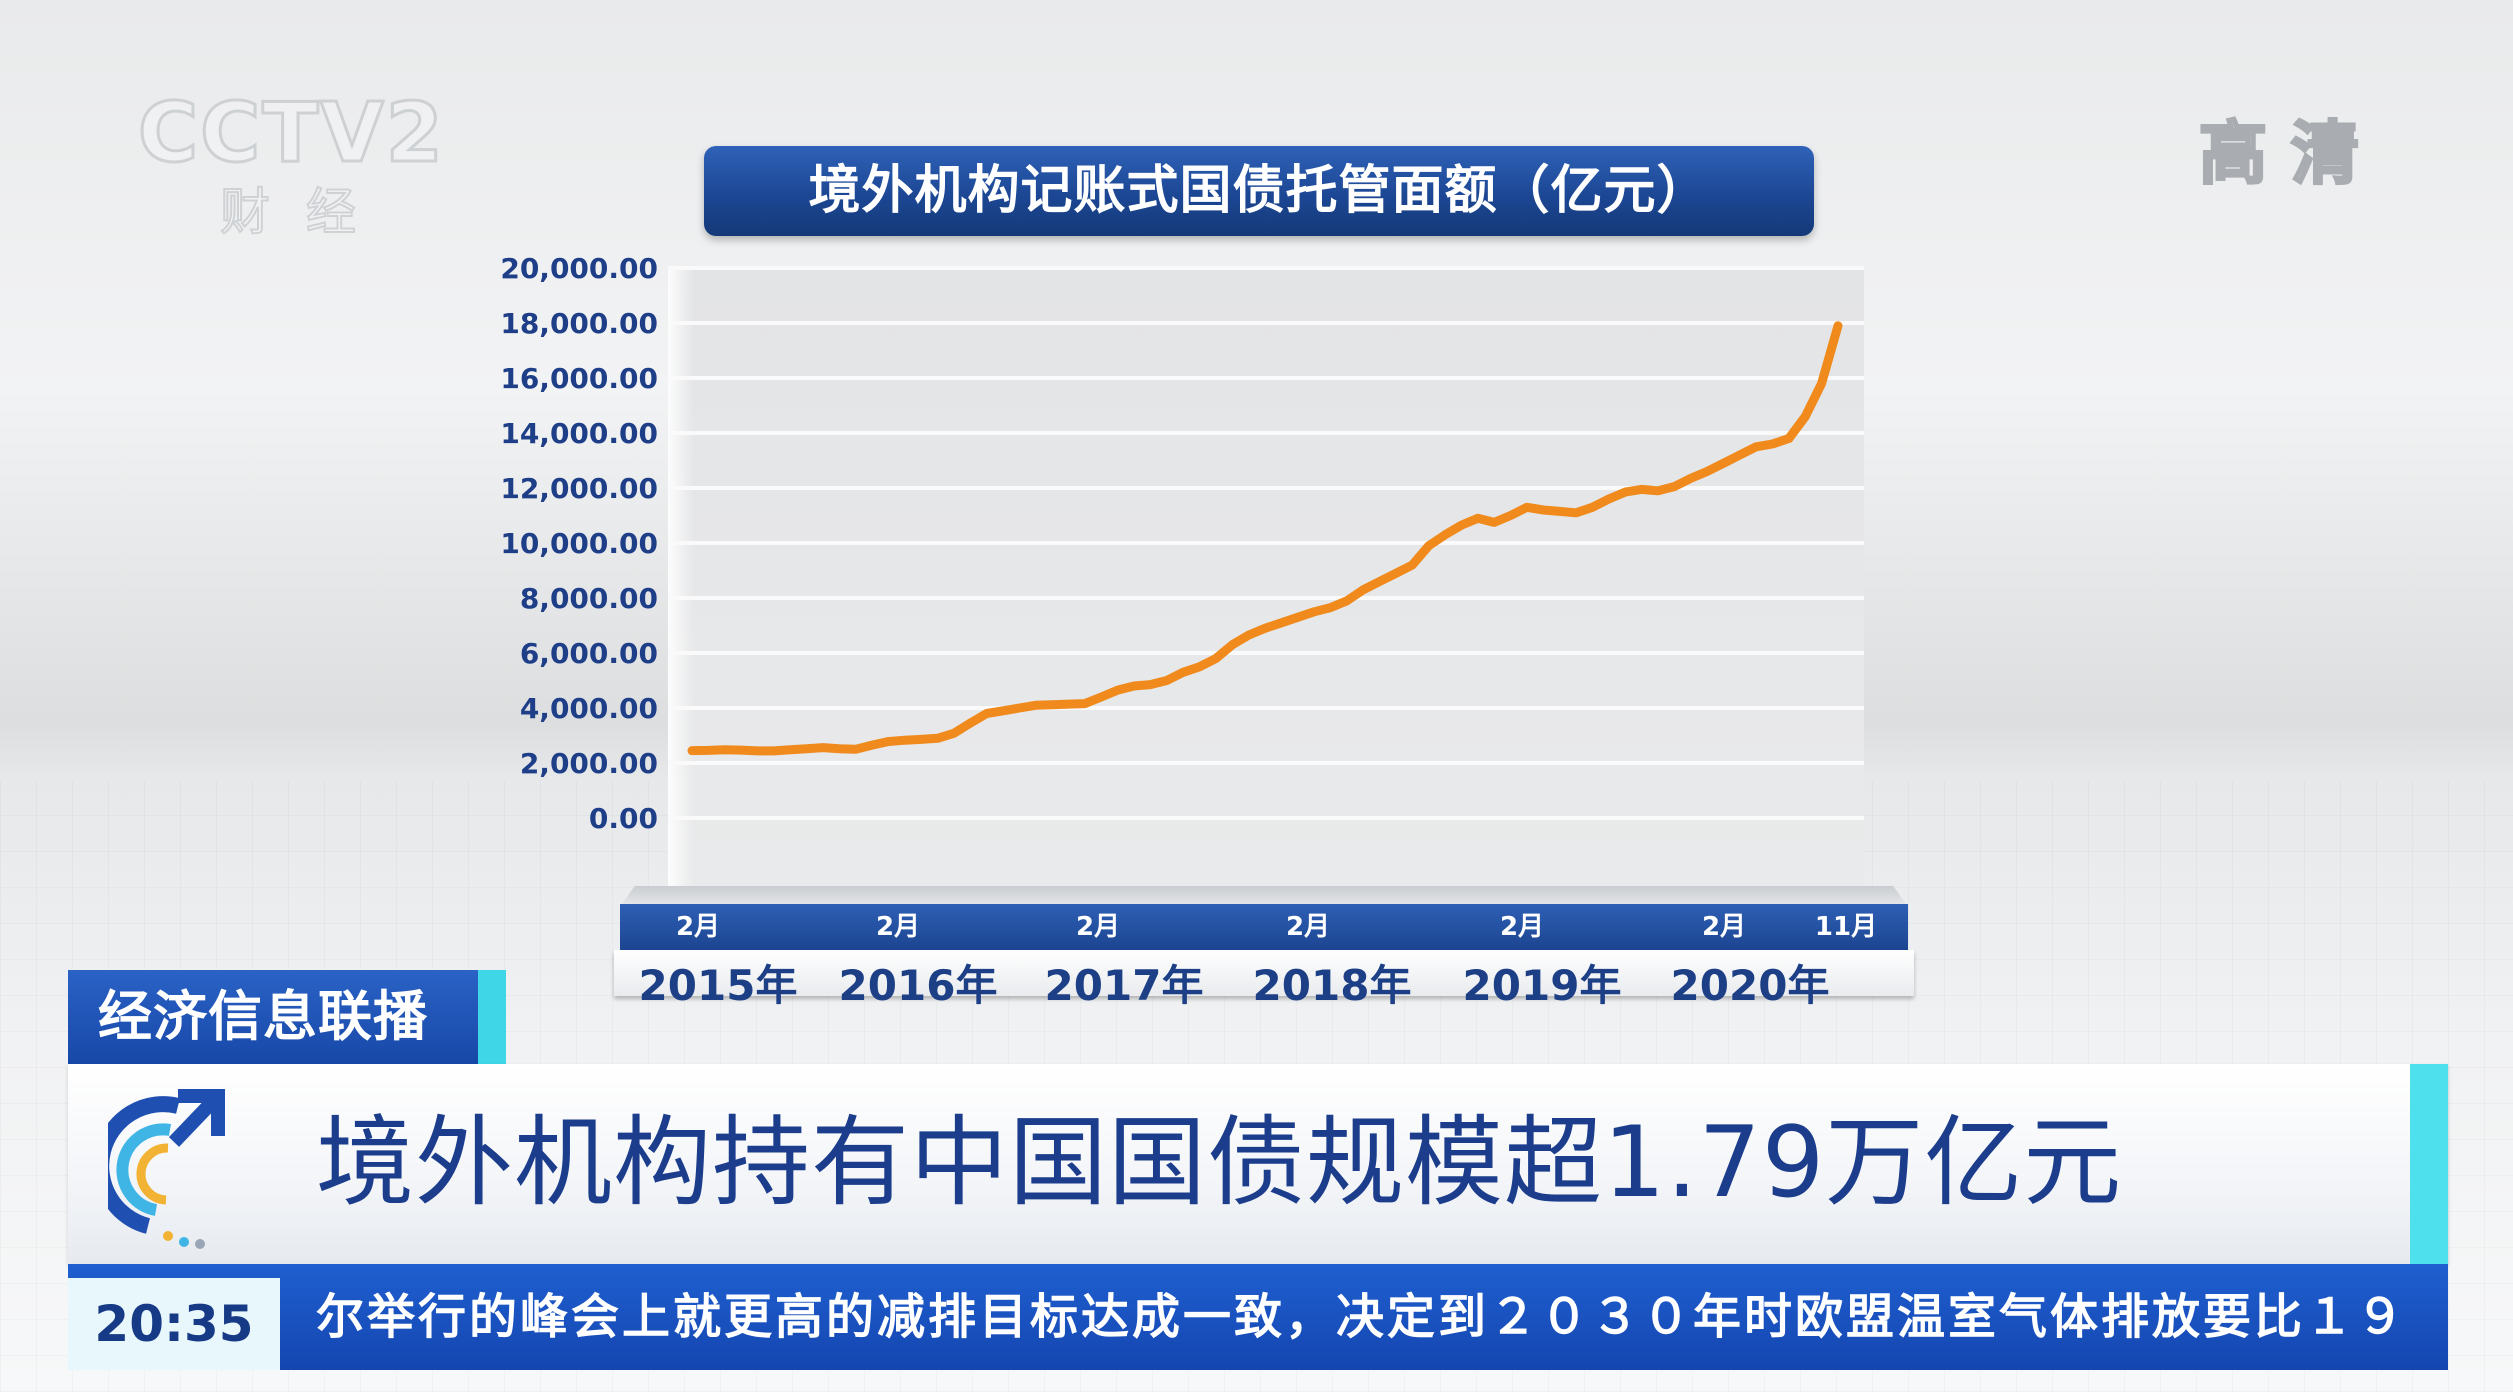  Describe the element at coordinates (579, 268) in the screenshot. I see `y-tick-label: 20,000.00` at that location.